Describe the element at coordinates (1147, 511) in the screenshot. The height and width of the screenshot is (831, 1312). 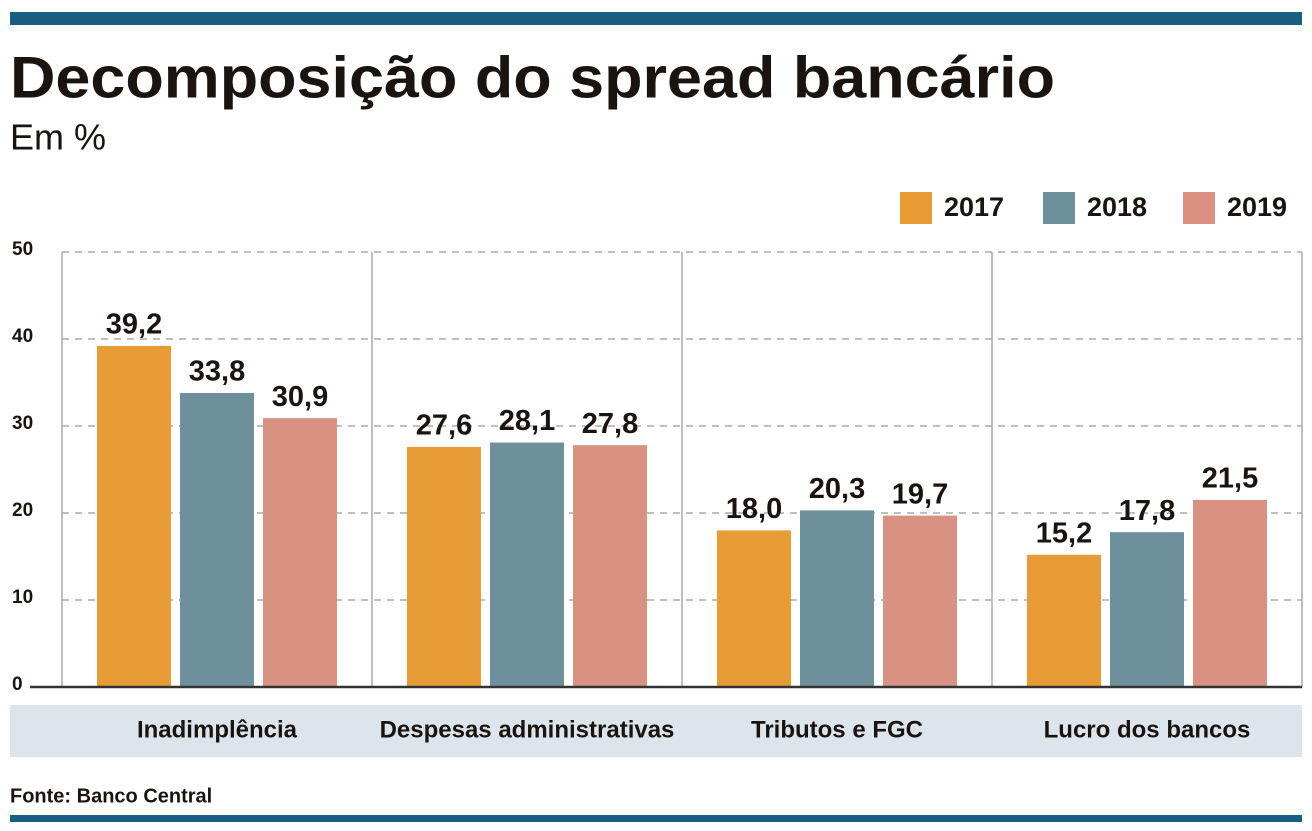
I see `value-label: 17,8` at that location.